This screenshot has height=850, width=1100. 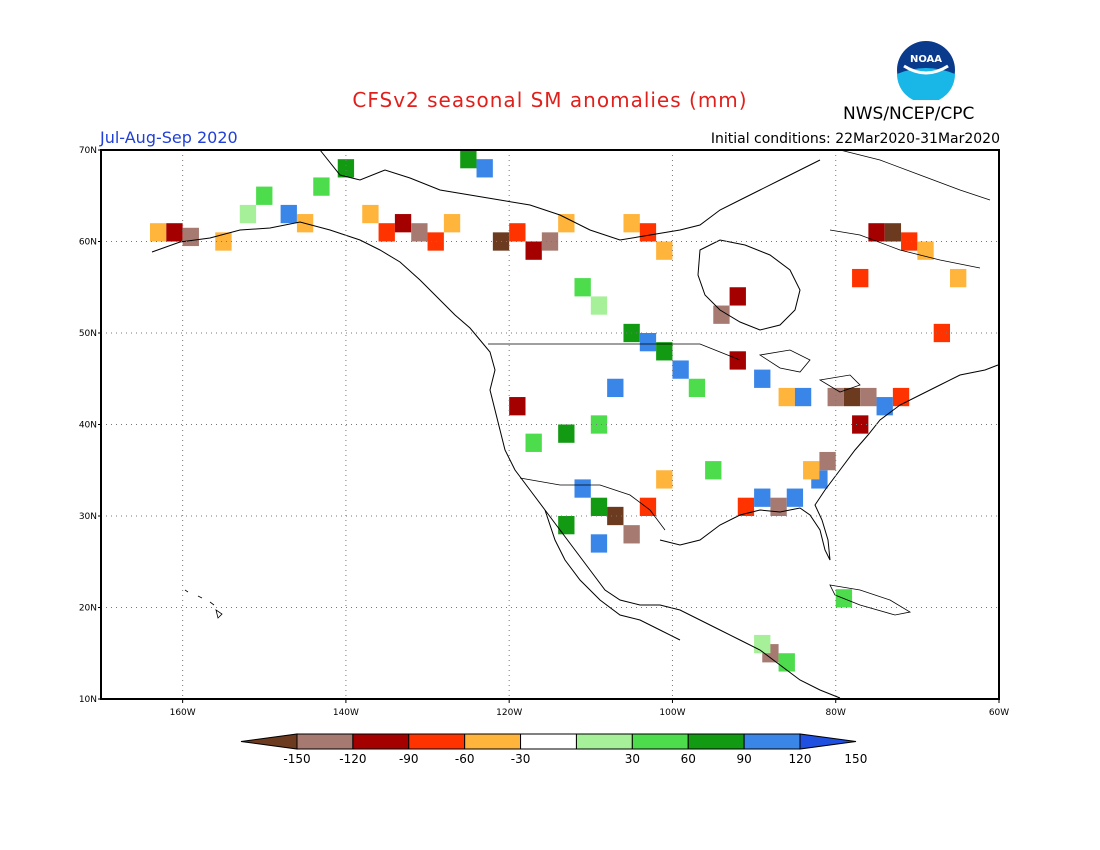 What do you see at coordinates (999, 713) in the screenshot?
I see `longitude-tick-label: 60W` at bounding box center [999, 713].